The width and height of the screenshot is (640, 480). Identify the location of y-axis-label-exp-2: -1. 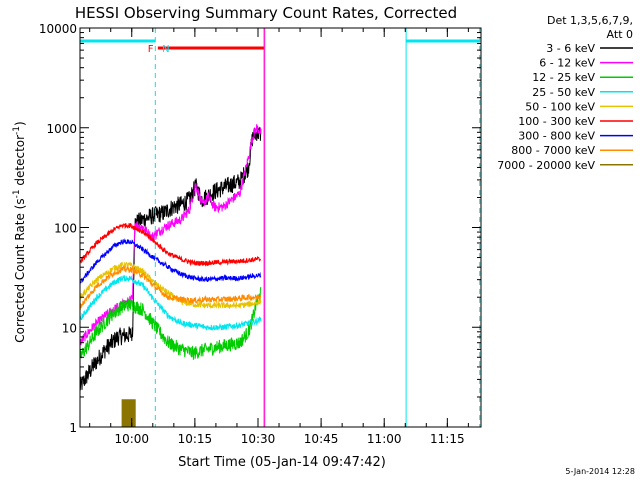
(17, 130).